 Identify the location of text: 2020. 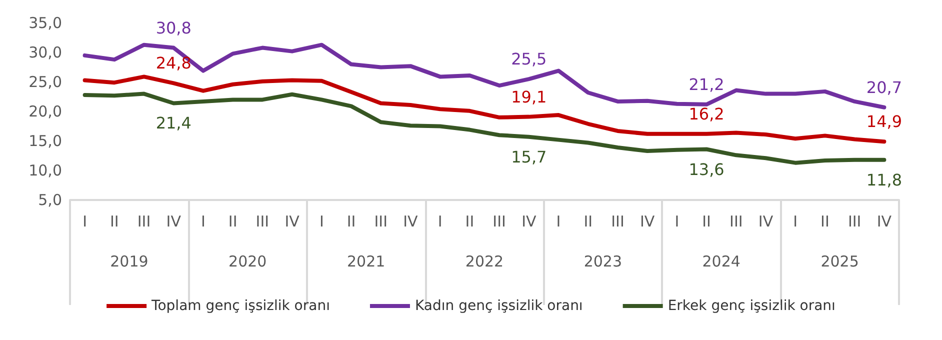
(247, 261).